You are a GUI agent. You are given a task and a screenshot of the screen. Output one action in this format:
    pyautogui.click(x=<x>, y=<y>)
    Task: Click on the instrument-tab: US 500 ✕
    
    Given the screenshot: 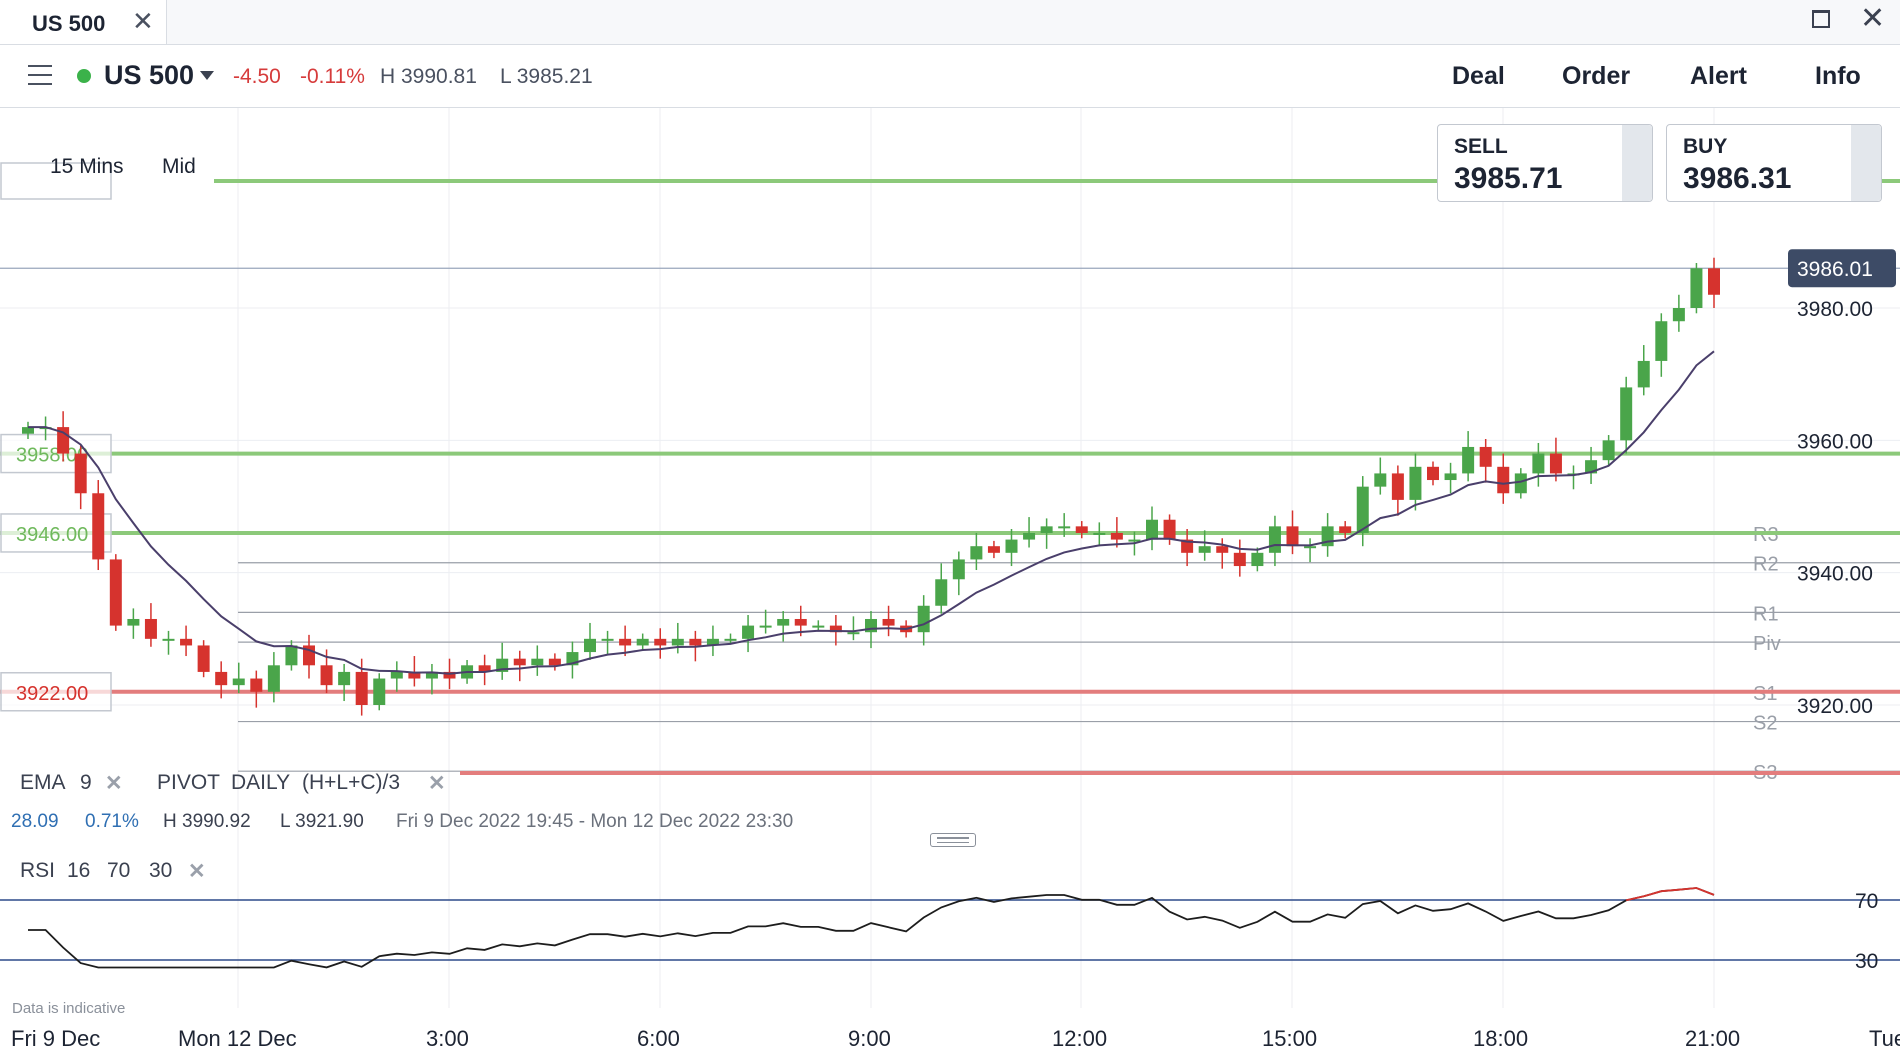 What is the action you would take?
    pyautogui.click(x=83, y=22)
    